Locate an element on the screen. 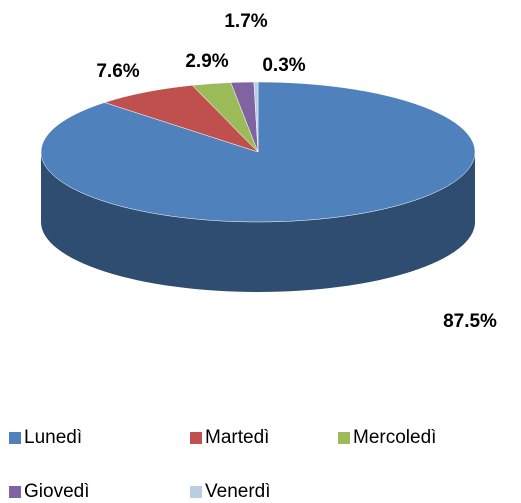 Image resolution: width=521 pixels, height=503 pixels. legend-label: Martedì is located at coordinates (237, 437).